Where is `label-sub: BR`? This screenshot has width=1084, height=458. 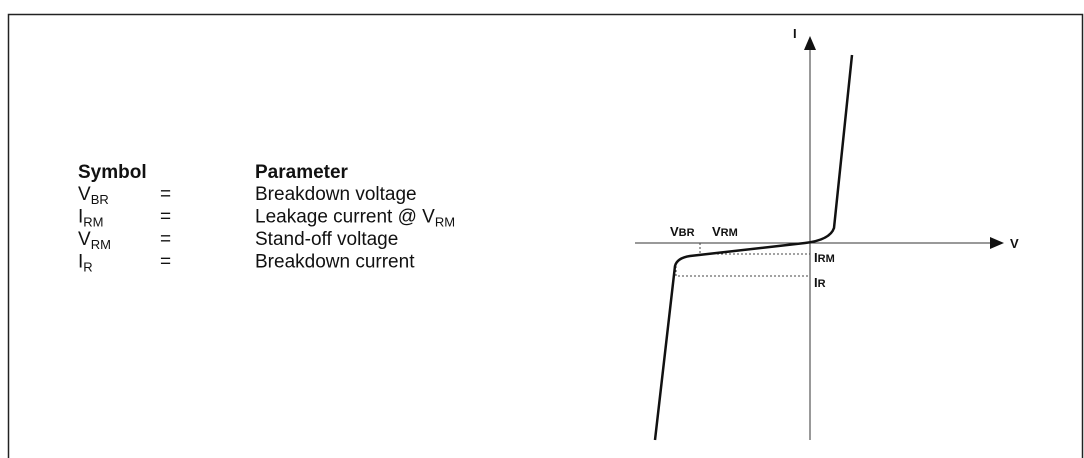
label-sub: BR is located at coordinates (687, 233).